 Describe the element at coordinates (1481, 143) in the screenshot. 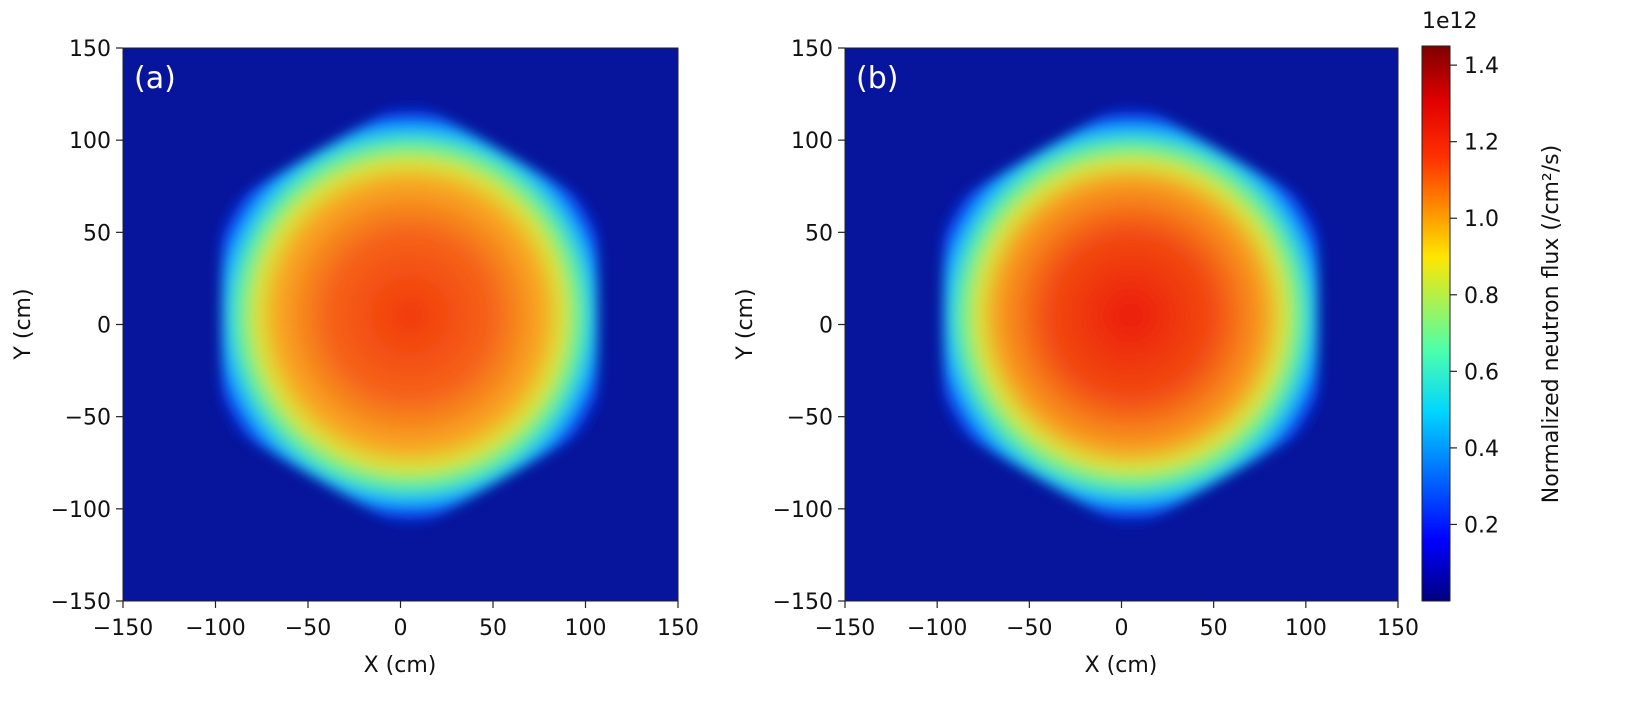

I see `colorbar-tick-label: 1.2` at that location.